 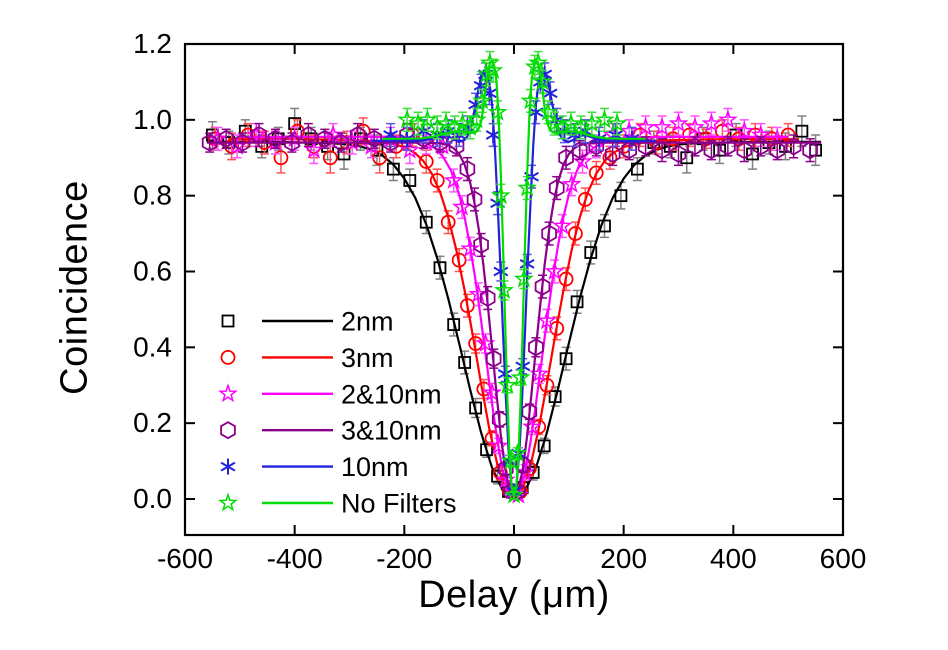 What do you see at coordinates (337, 413) in the screenshot?
I see `legend: 2nm 3nm 2&10nm 3&10nm 10nm No Filters` at bounding box center [337, 413].